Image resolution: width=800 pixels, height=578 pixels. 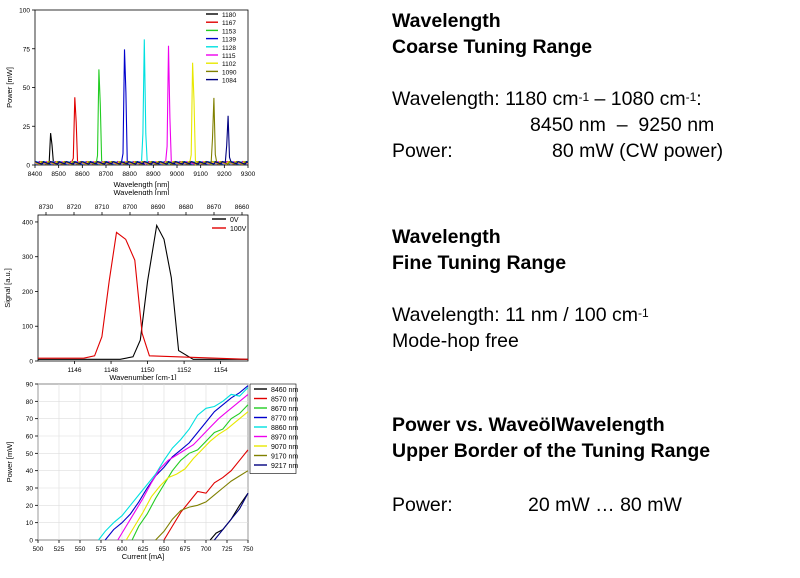 What do you see at coordinates (229, 31) in the screenshot?
I see `legend-label: 1153` at bounding box center [229, 31].